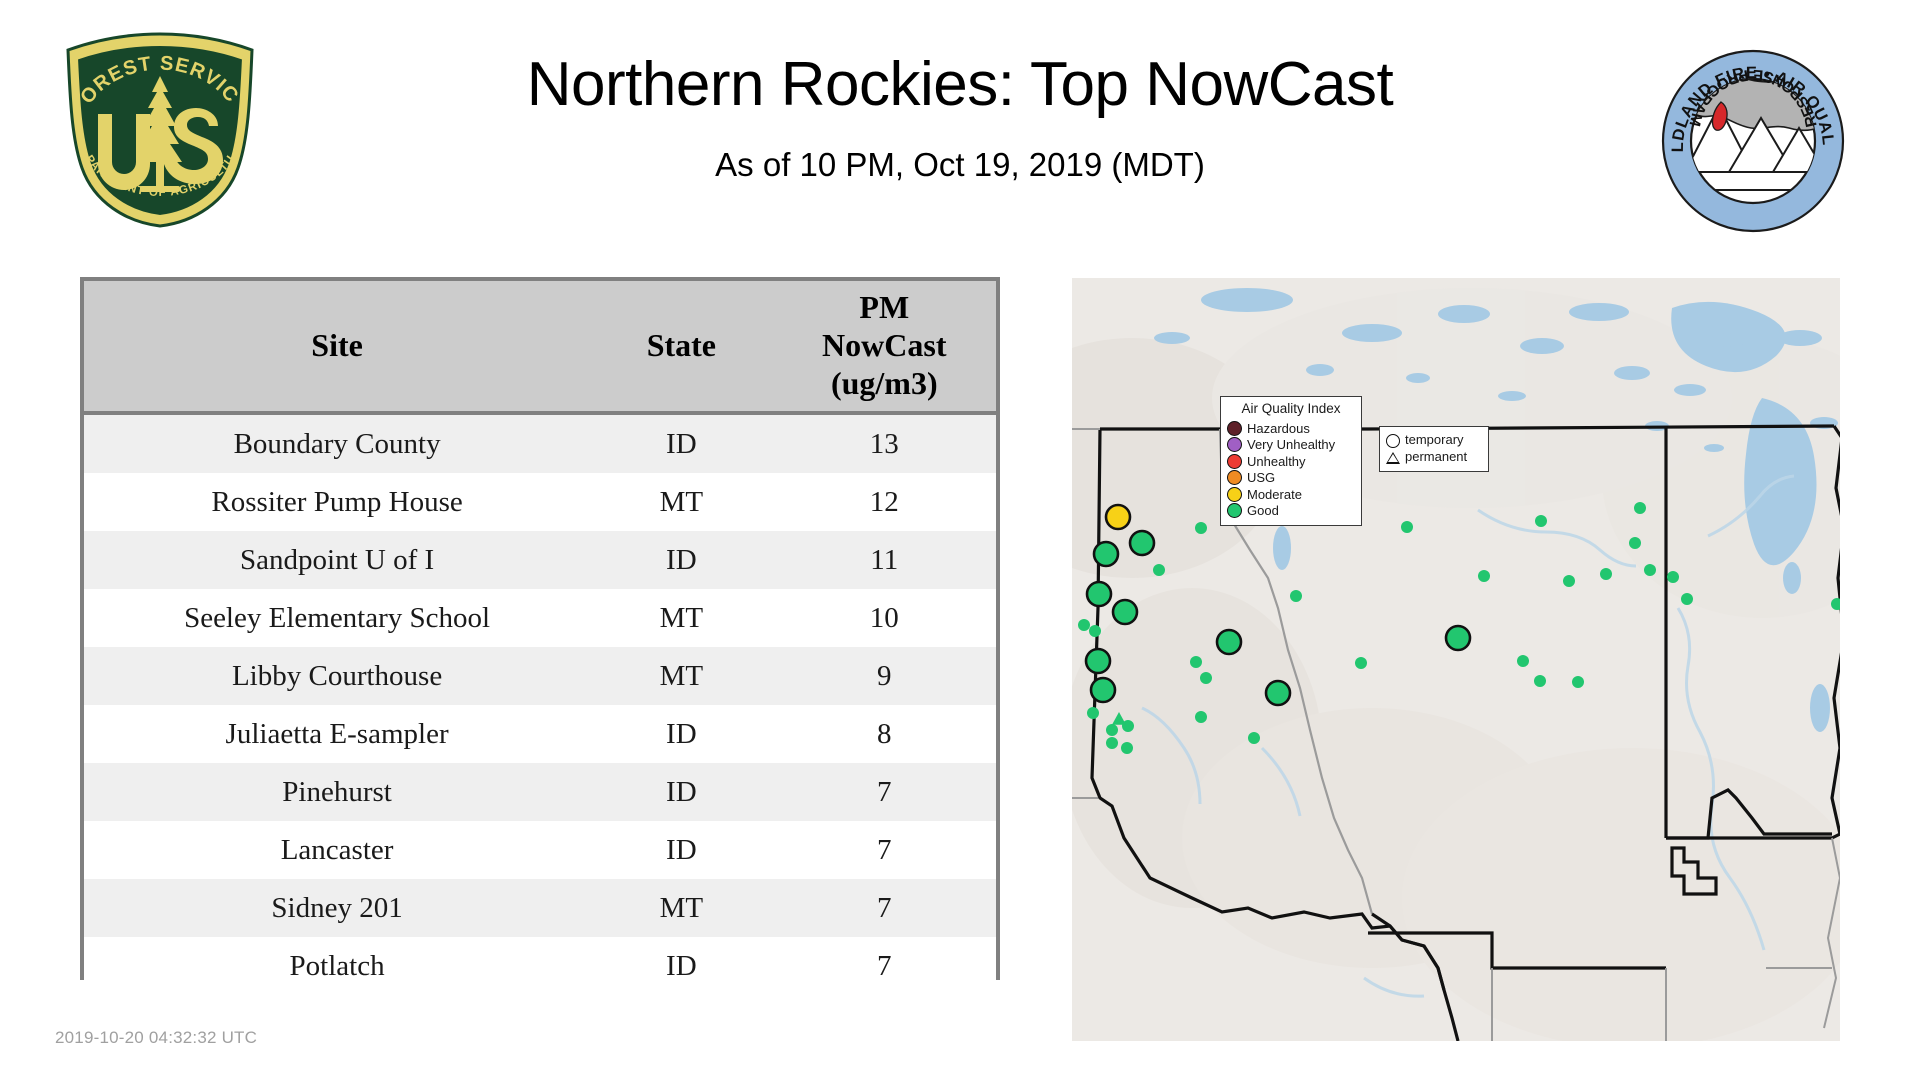  Describe the element at coordinates (1263, 511) in the screenshot. I see `aqi-legend-label: Good` at that location.